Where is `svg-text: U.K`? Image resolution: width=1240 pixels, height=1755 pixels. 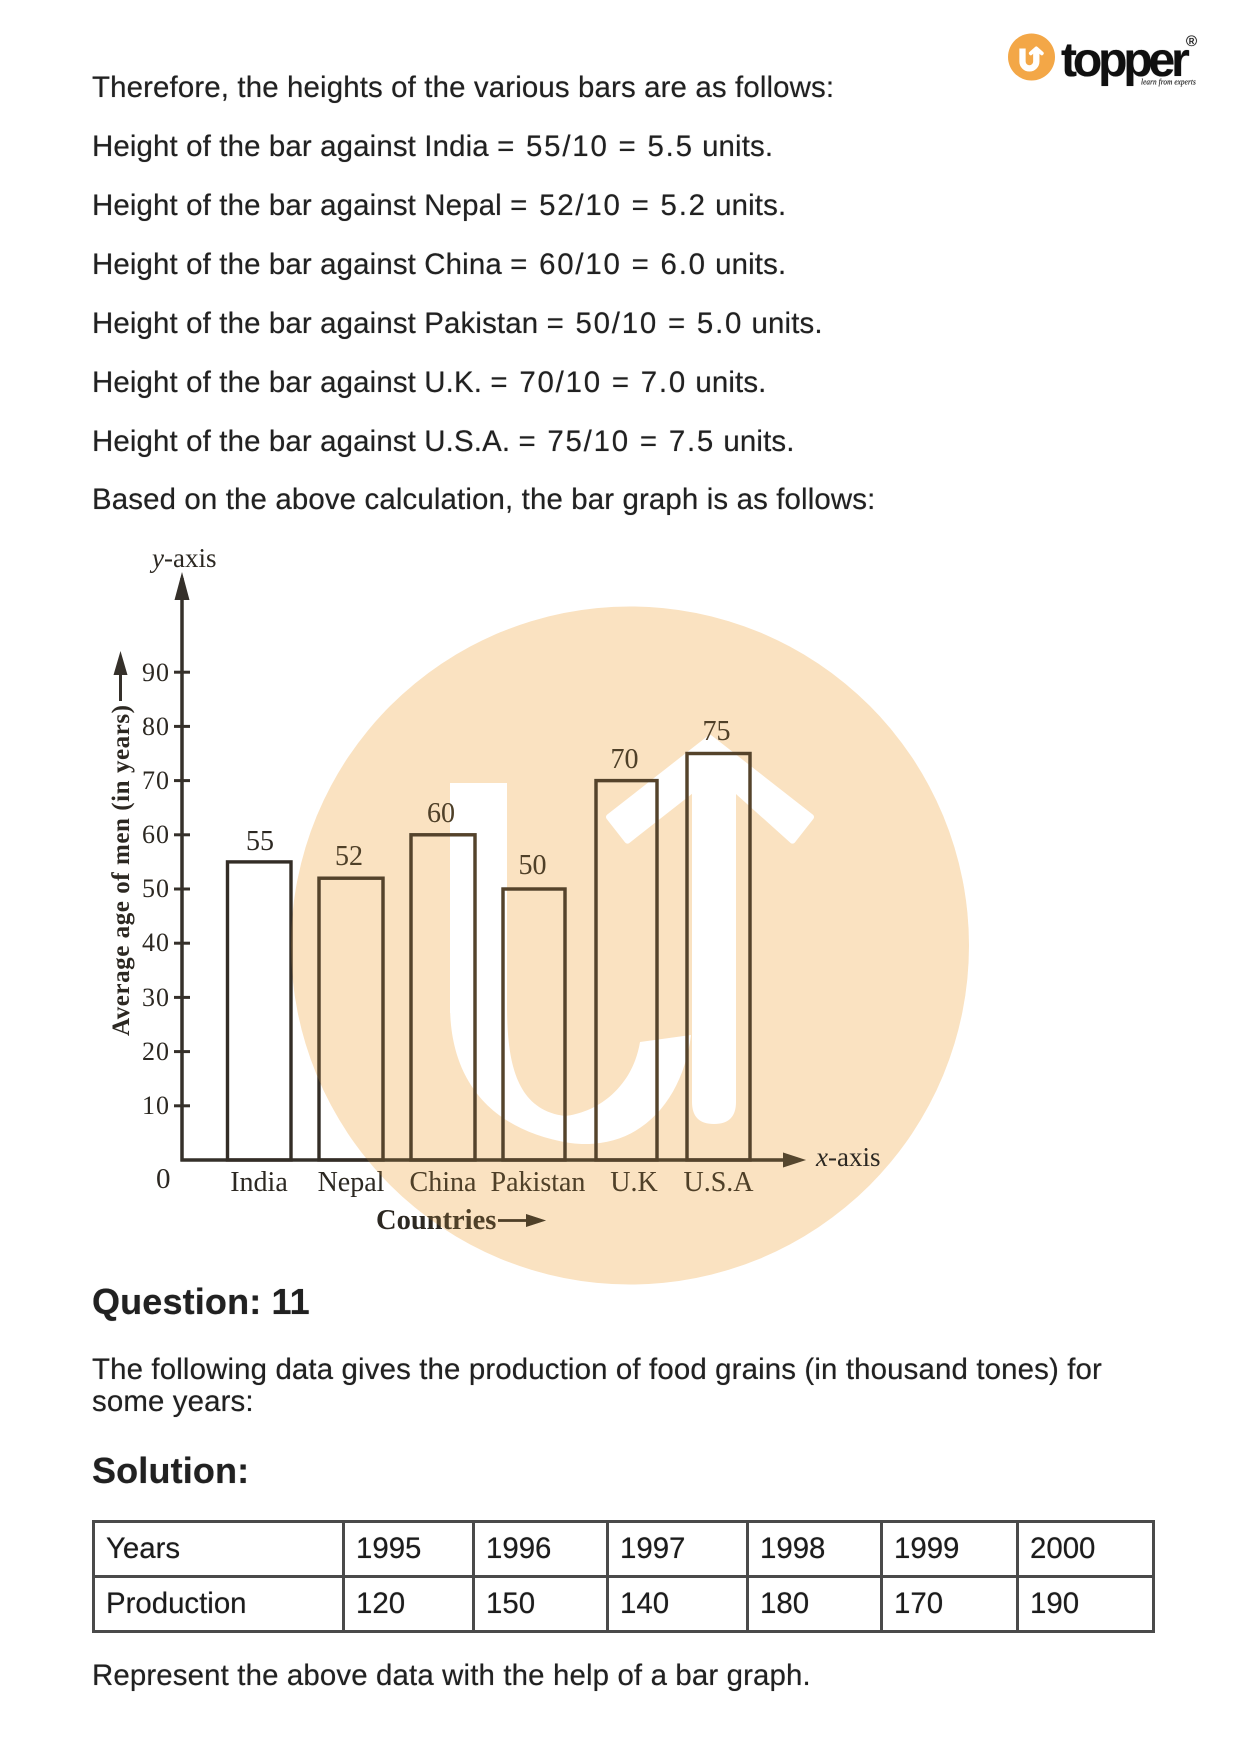 svg-text: U.K is located at coordinates (633, 1182).